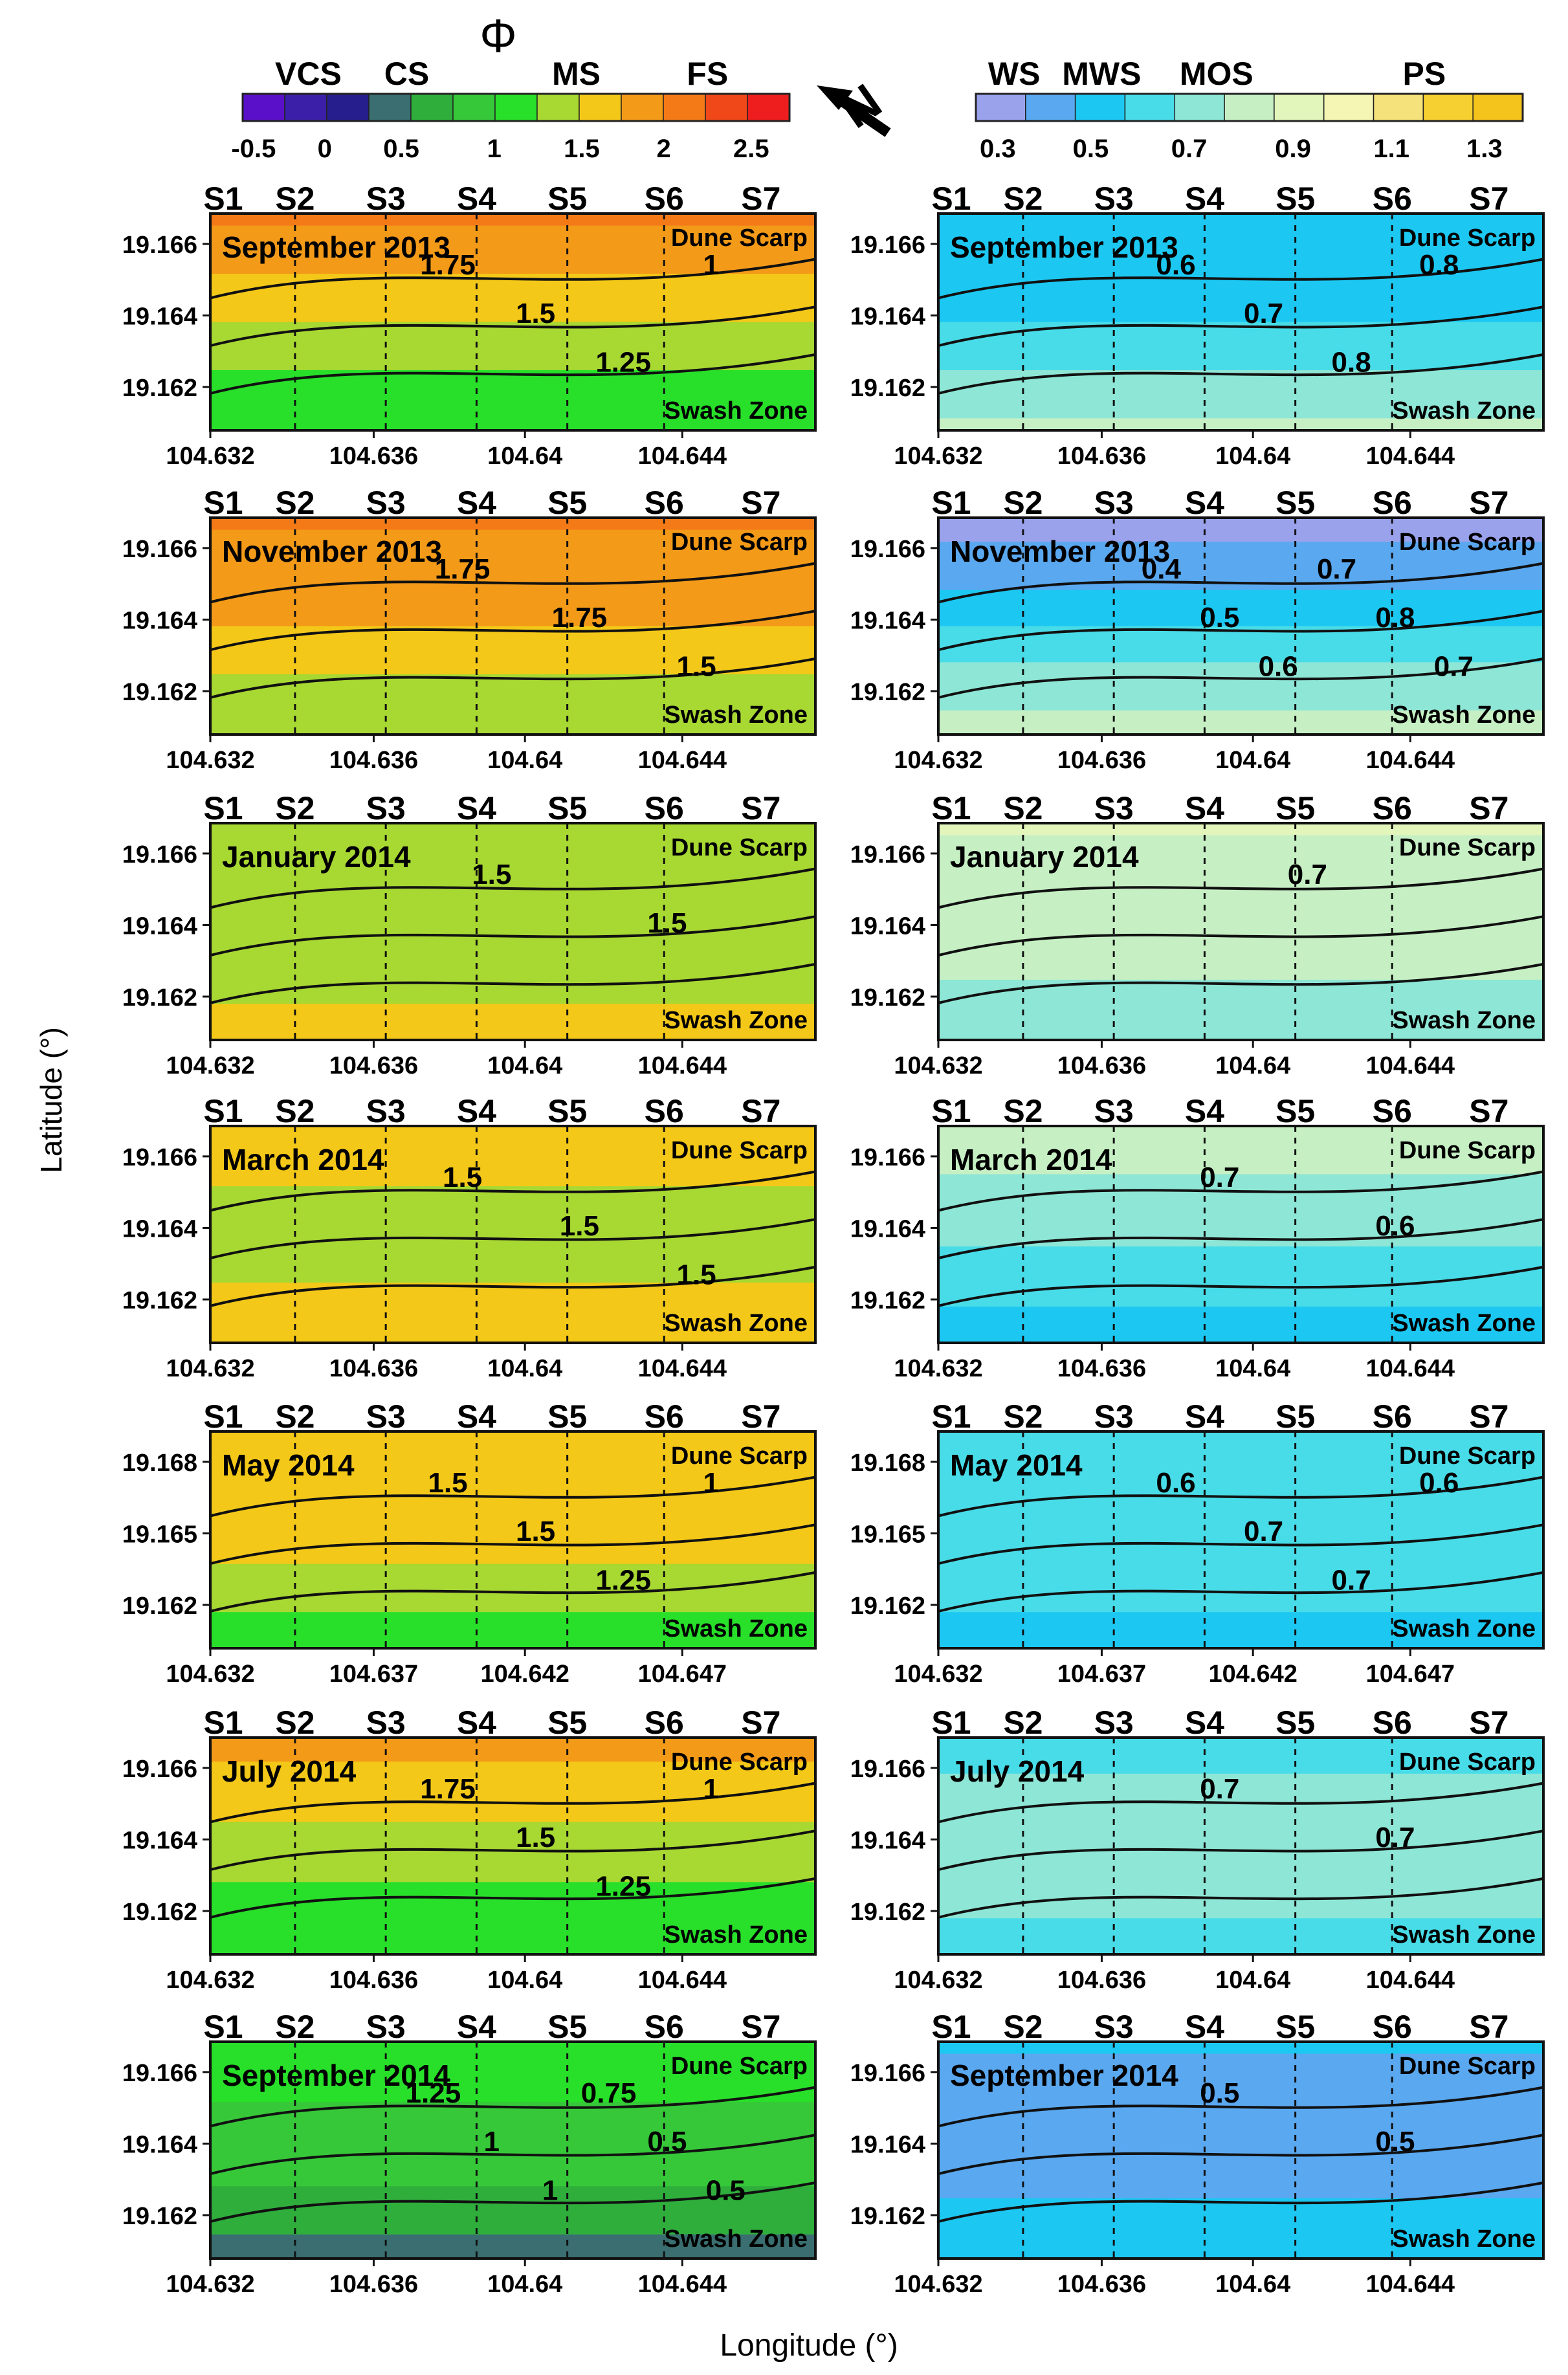 This screenshot has height=2375, width=1568. I want to click on north-arrow-icon: N, so click(854, 106).